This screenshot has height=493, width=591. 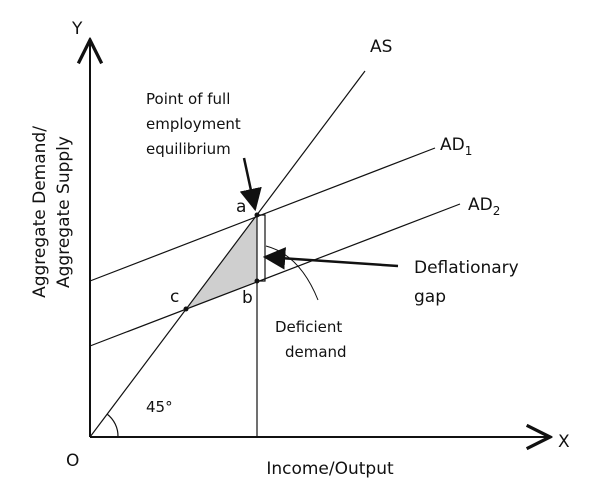 I want to click on ad1-text: AD, so click(x=452, y=145).